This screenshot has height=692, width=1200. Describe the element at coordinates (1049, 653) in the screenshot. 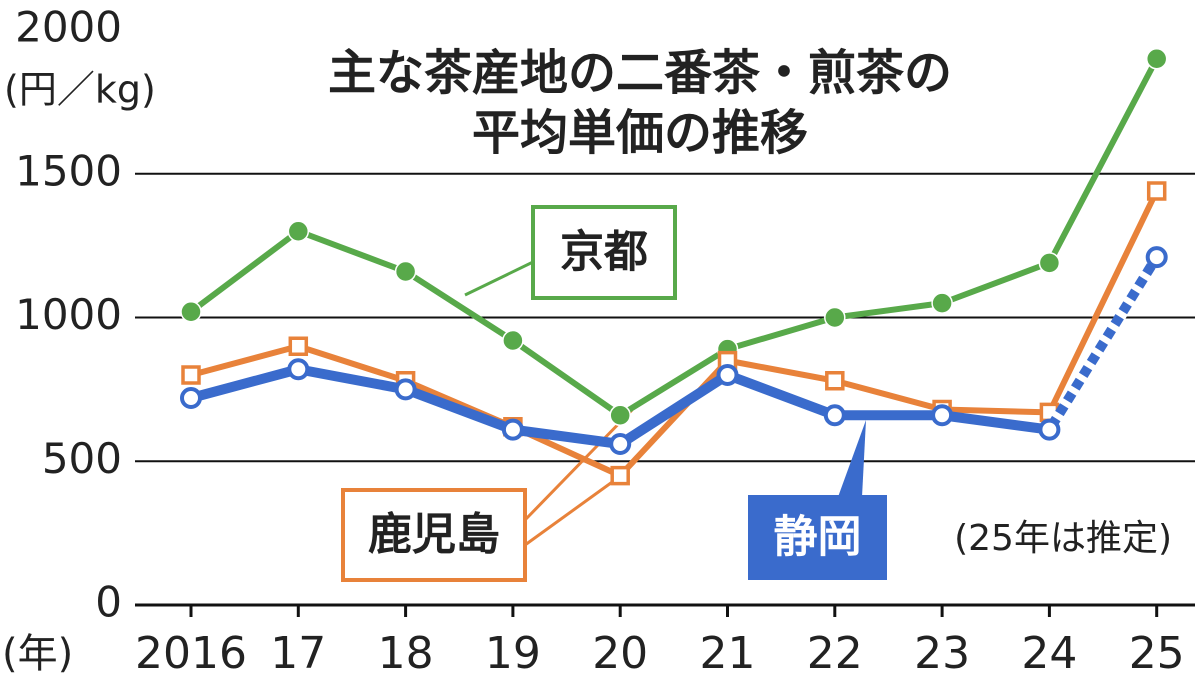

I see `x-tick-label: 24` at that location.